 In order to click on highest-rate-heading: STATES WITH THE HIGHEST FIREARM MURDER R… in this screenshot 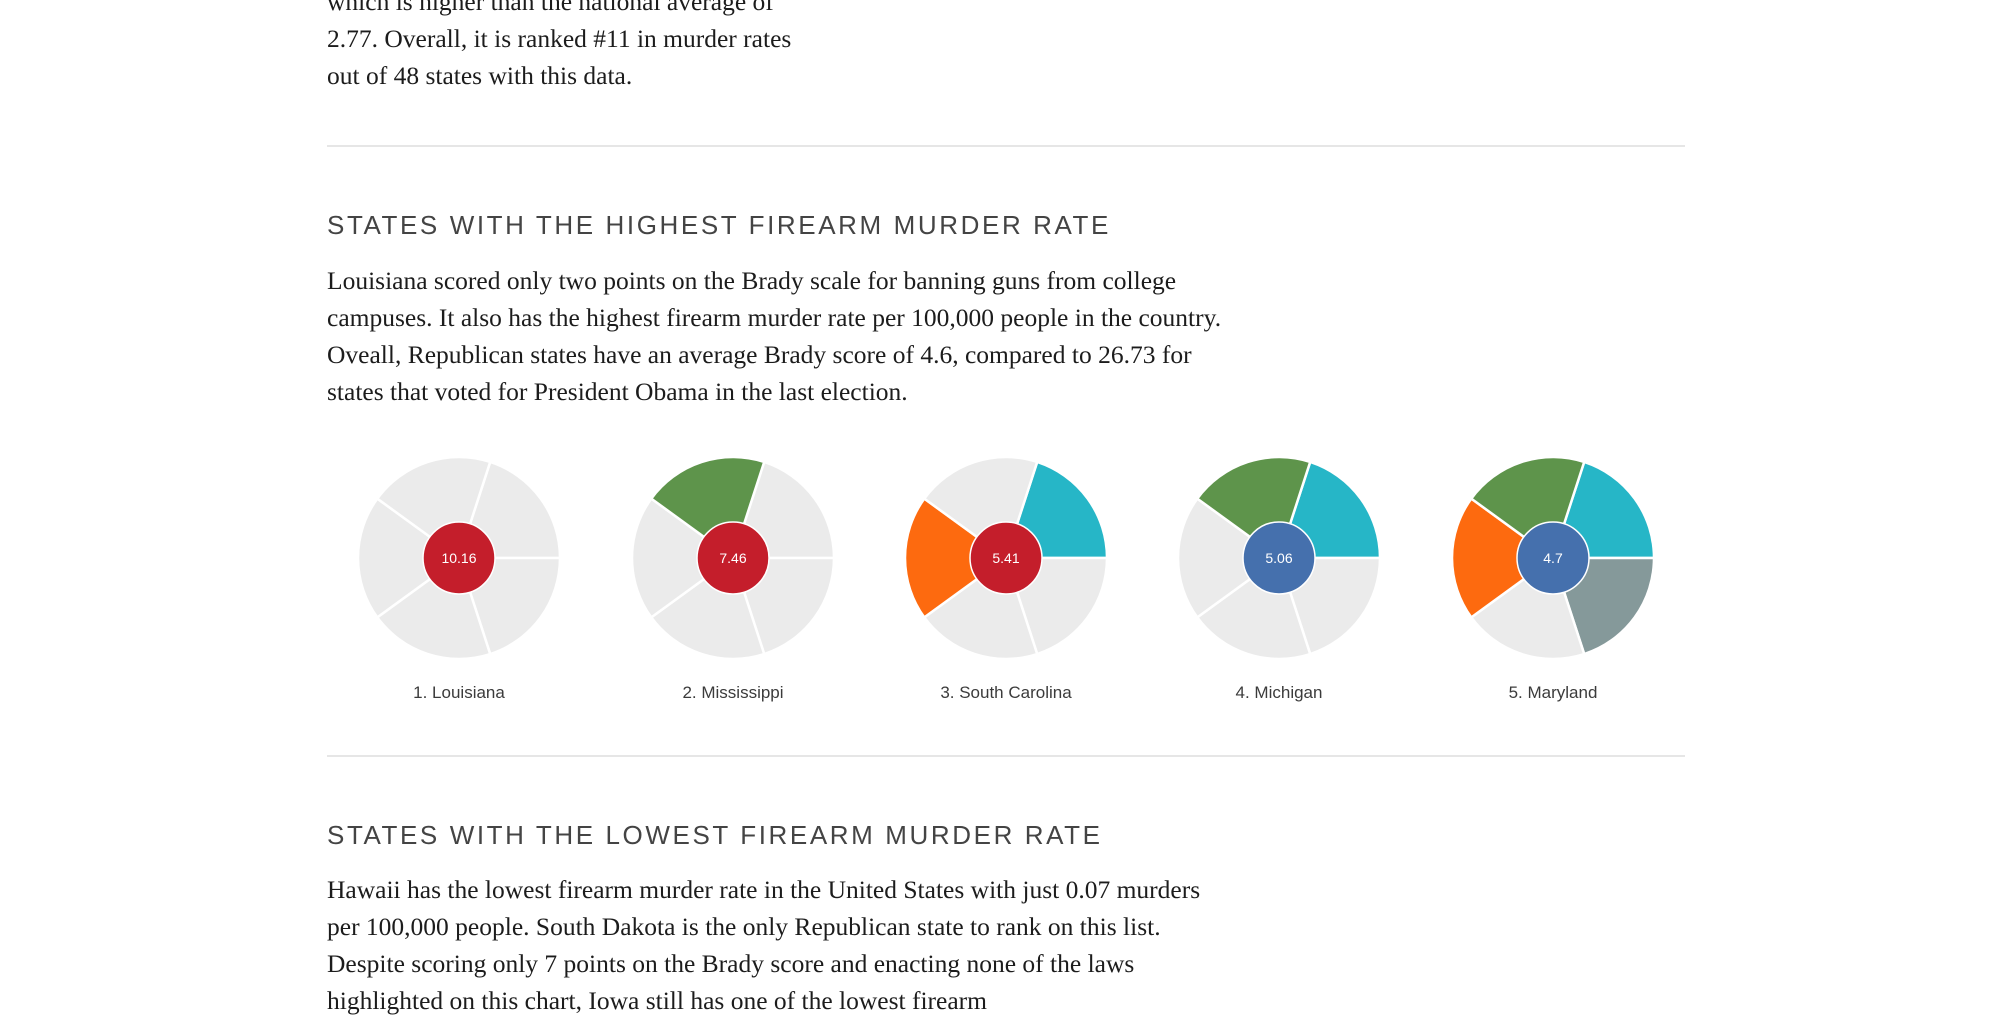, I will do `click(719, 225)`.